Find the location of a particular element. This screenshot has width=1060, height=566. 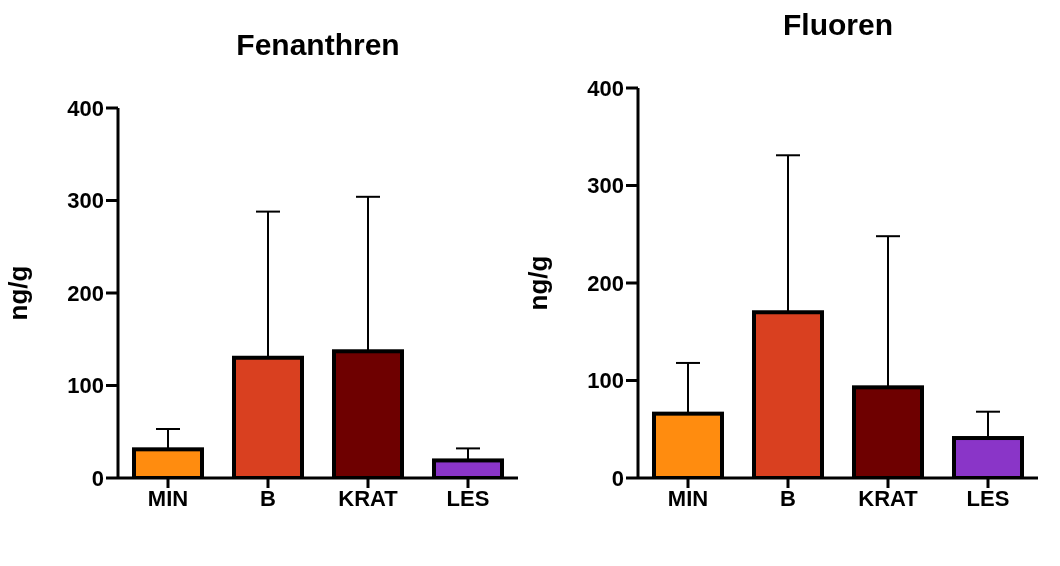

chart-title: Fluoren is located at coordinates (838, 25).